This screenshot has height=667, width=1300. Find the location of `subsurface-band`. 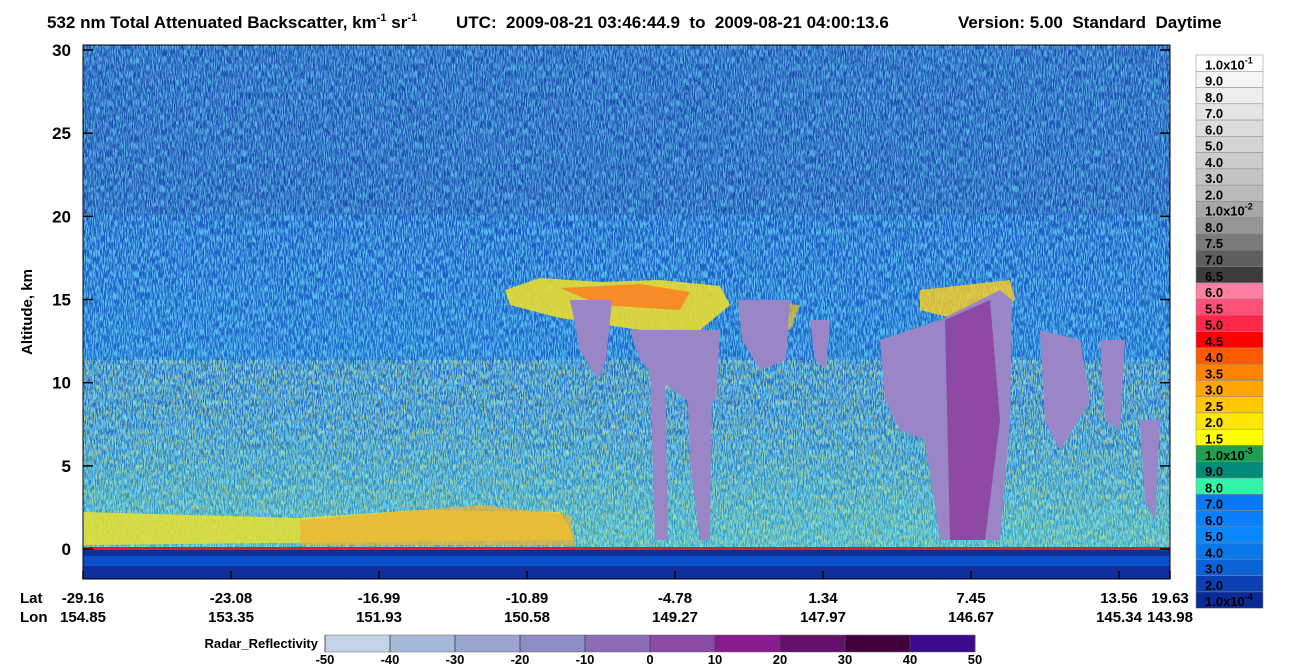

subsurface-band is located at coordinates (626, 561).